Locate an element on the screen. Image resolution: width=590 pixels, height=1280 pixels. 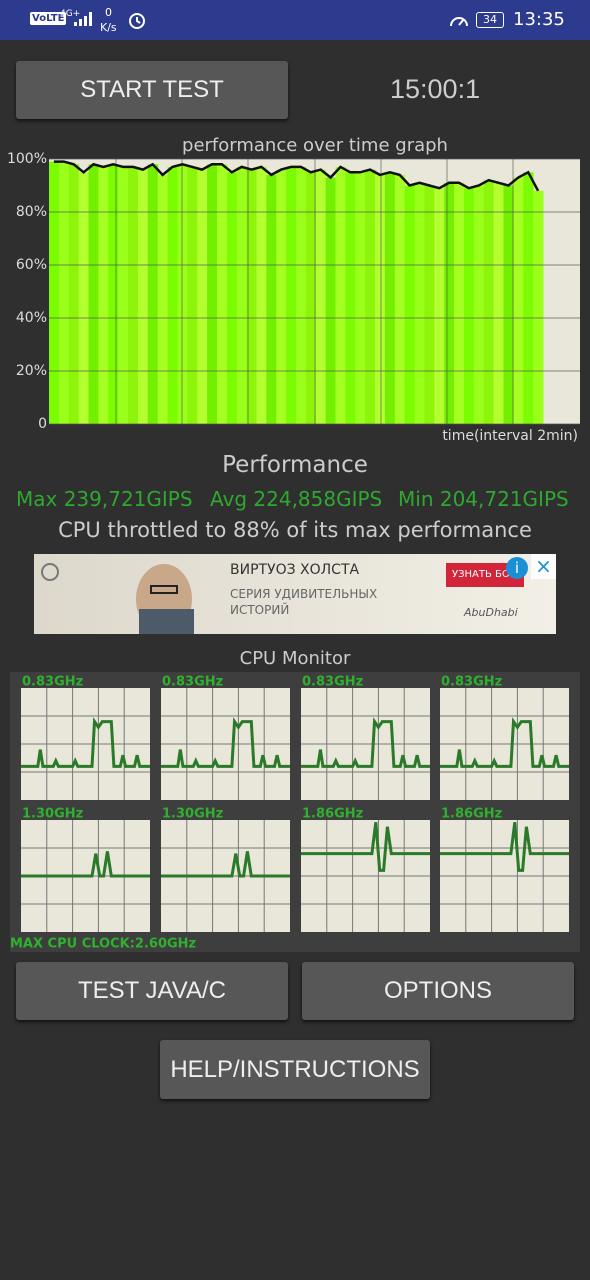
y-tick-label: 40% is located at coordinates (31, 318).